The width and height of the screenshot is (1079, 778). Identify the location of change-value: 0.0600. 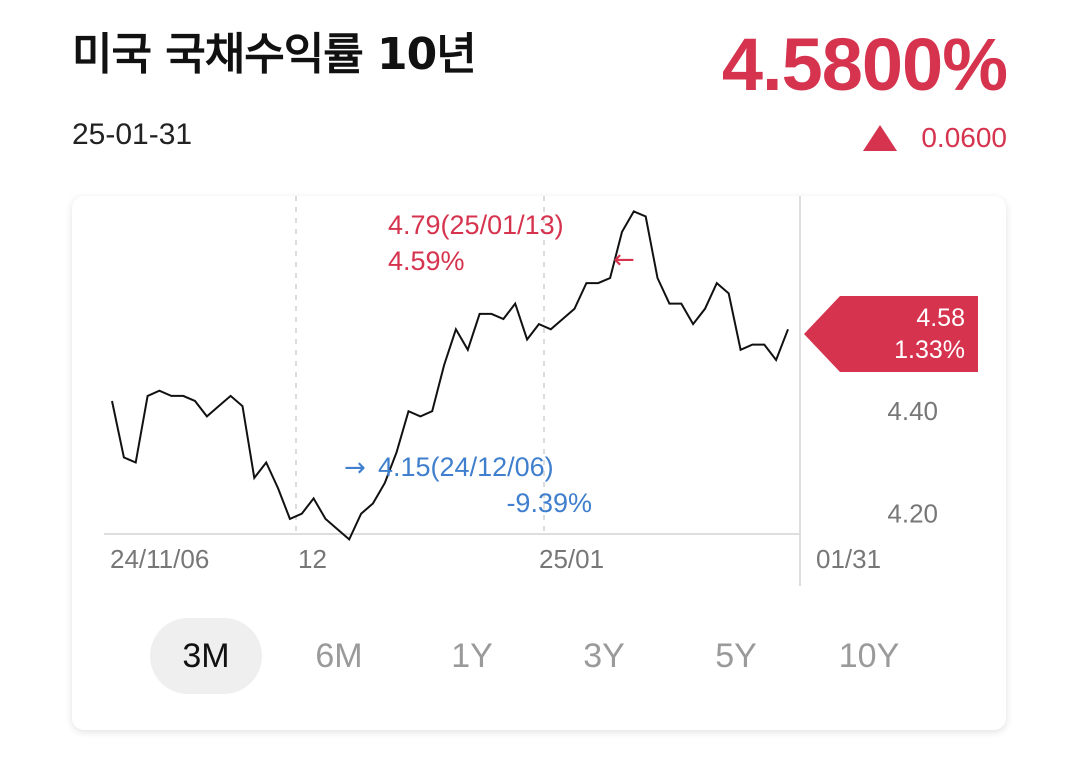
(964, 137).